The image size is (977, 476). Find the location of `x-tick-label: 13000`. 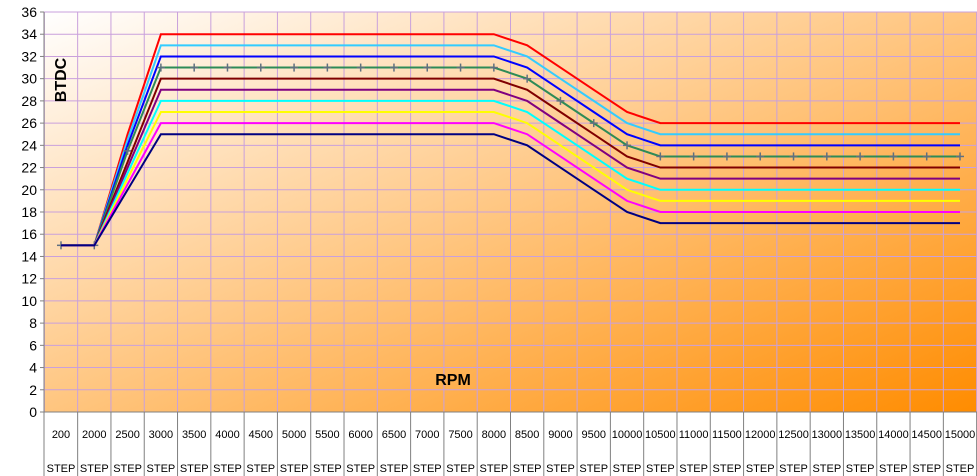

x-tick-label: 13000 is located at coordinates (827, 435).